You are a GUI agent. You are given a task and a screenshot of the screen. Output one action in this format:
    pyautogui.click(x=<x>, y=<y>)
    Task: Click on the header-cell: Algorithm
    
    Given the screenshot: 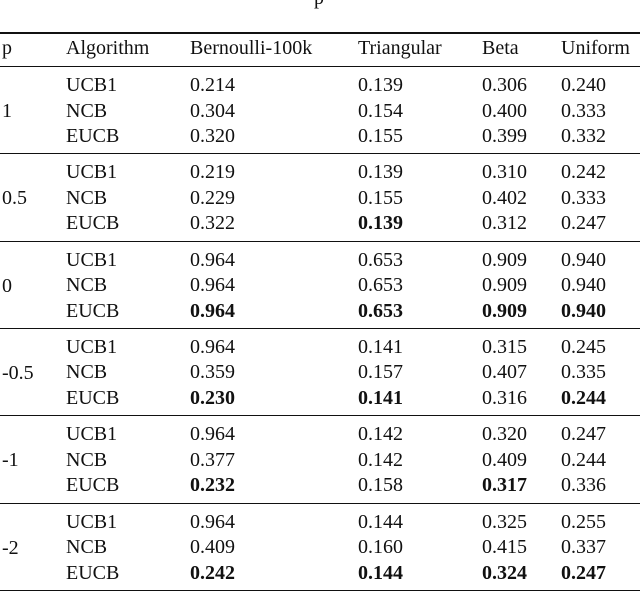 What is the action you would take?
    pyautogui.click(x=108, y=48)
    